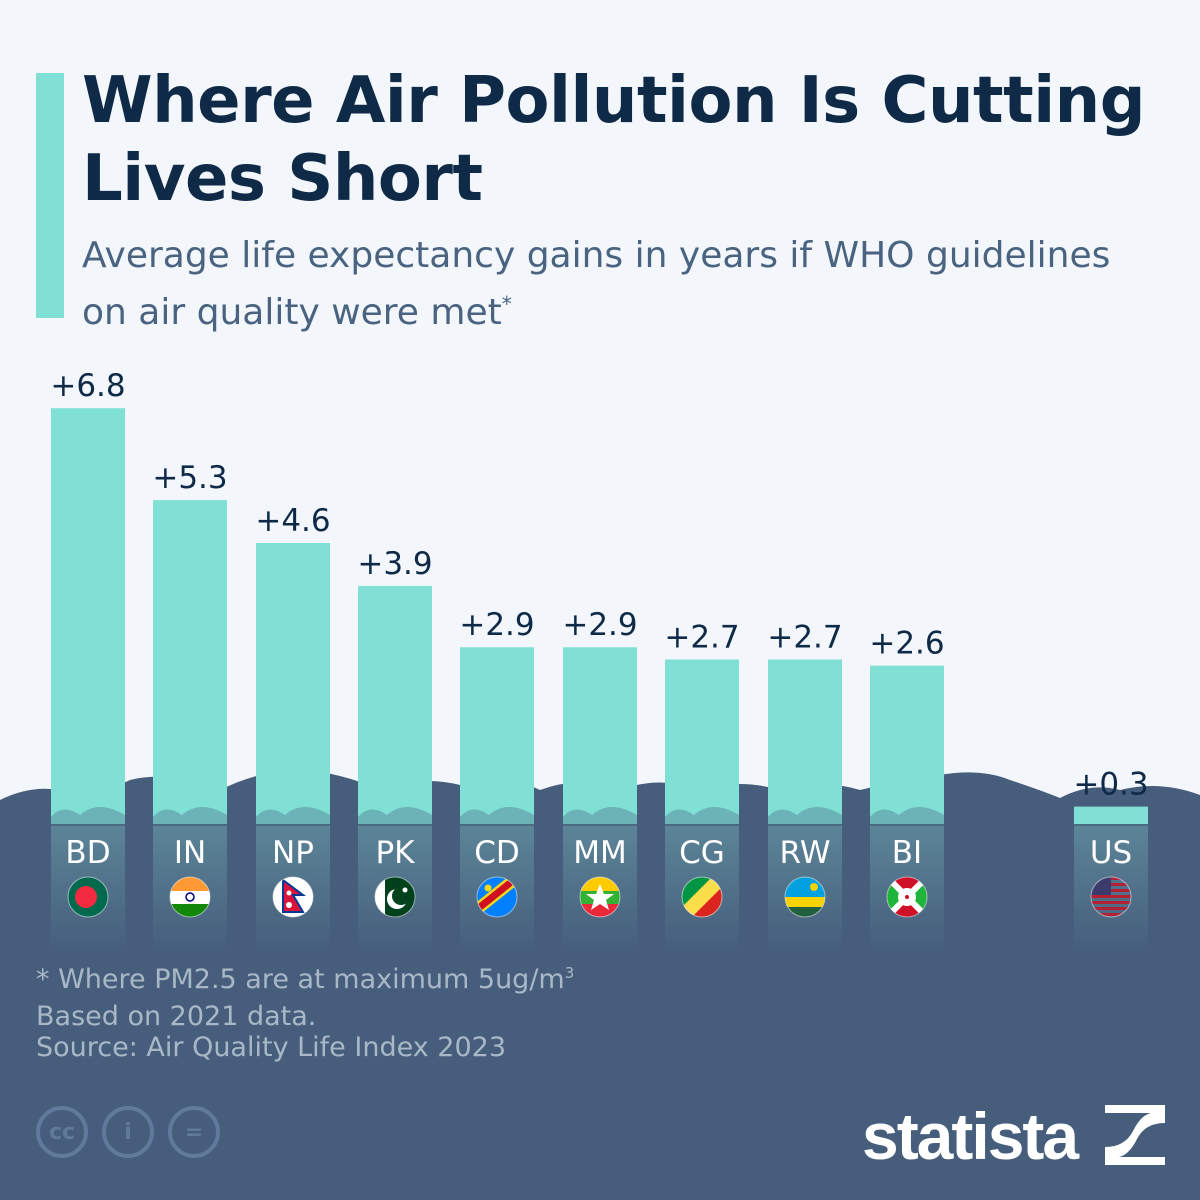 This screenshot has height=1200, width=1200. I want to click on no-derivatives-icon: =, so click(194, 1132).